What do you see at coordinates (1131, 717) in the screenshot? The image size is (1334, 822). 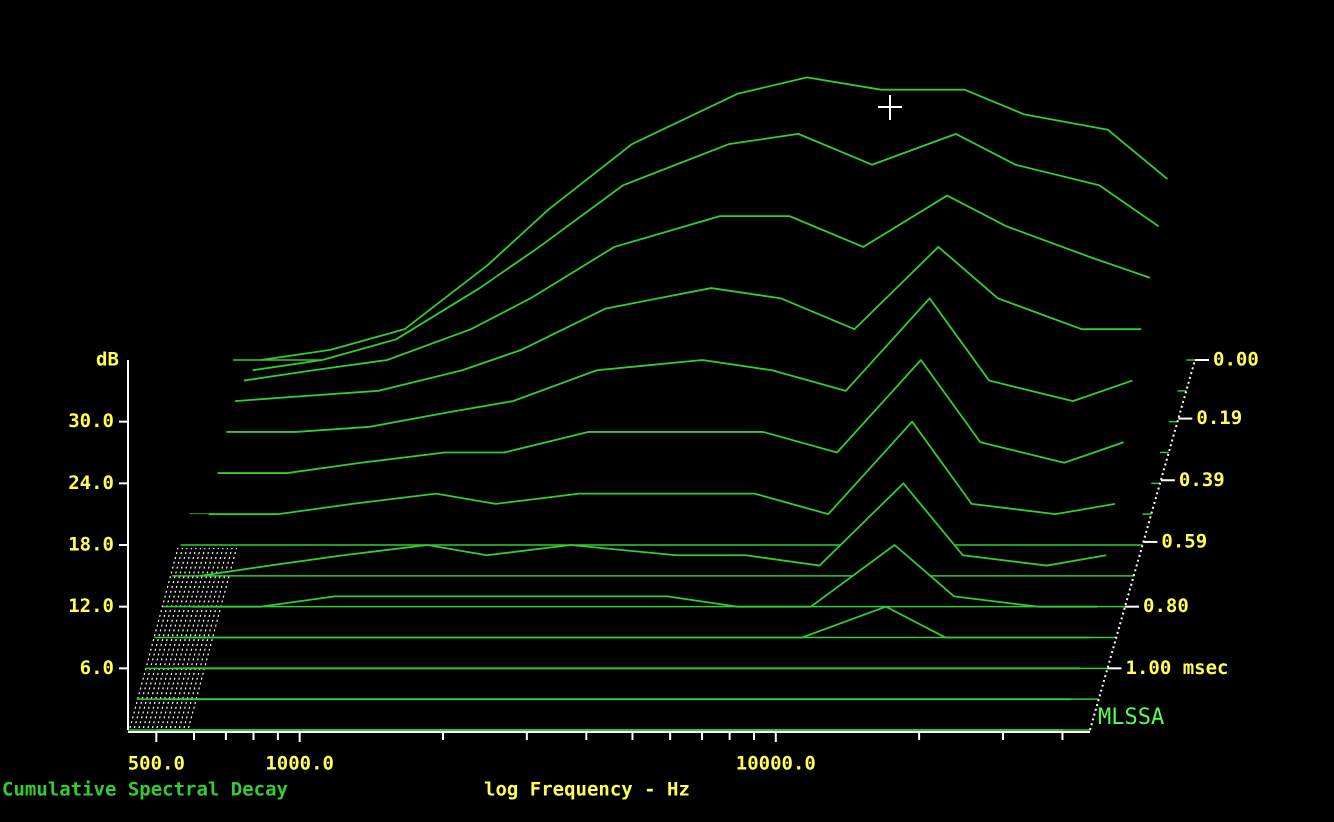 I see `brand: MLSSA` at bounding box center [1131, 717].